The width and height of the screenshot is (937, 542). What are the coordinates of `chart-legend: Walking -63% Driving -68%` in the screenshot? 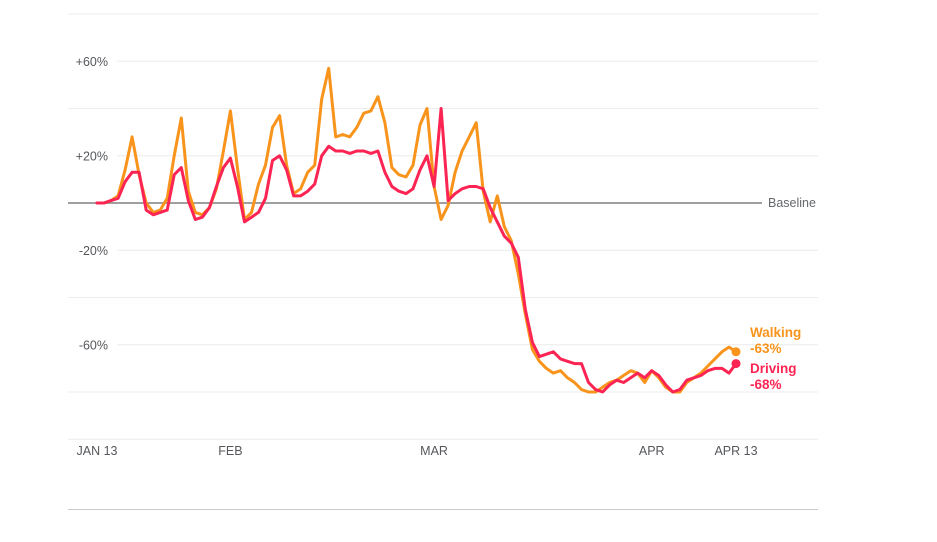 It's located at (775, 358).